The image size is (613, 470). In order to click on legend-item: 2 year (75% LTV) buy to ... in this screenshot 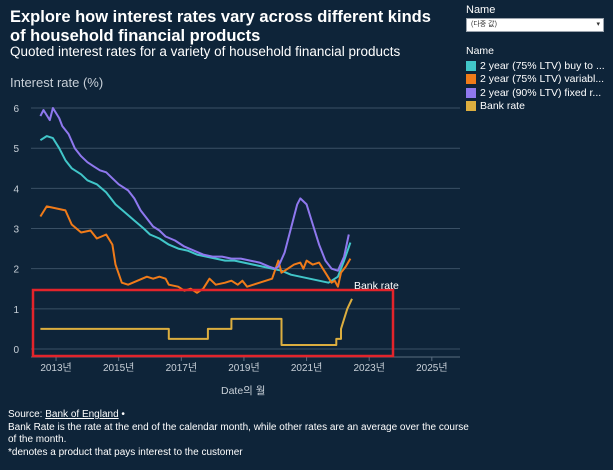, I will do `click(538, 66)`.